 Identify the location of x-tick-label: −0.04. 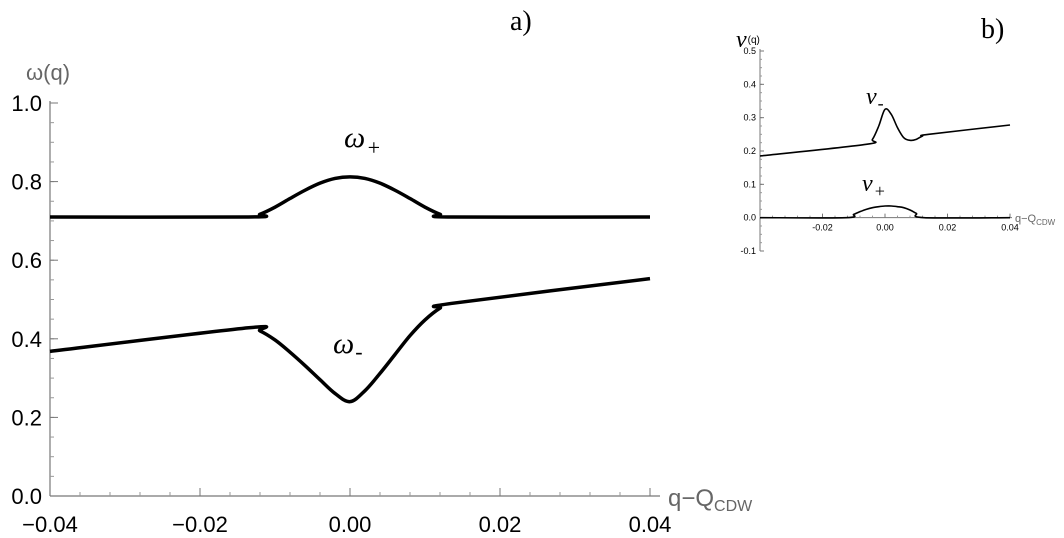
(50, 524).